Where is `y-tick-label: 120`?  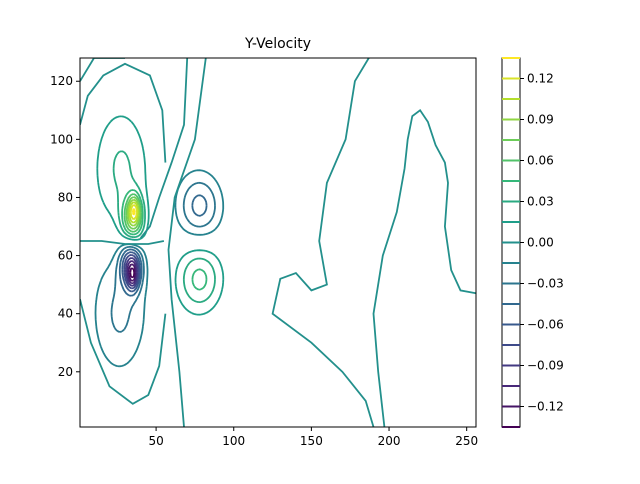
y-tick-label: 120 is located at coordinates (61, 81).